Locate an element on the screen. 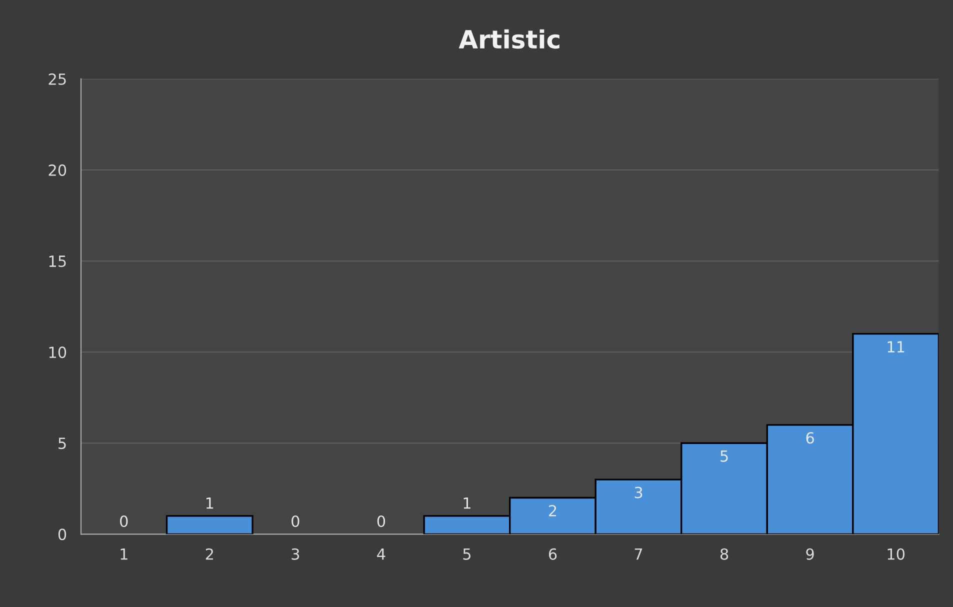  x-tick-label: 7 is located at coordinates (638, 554).